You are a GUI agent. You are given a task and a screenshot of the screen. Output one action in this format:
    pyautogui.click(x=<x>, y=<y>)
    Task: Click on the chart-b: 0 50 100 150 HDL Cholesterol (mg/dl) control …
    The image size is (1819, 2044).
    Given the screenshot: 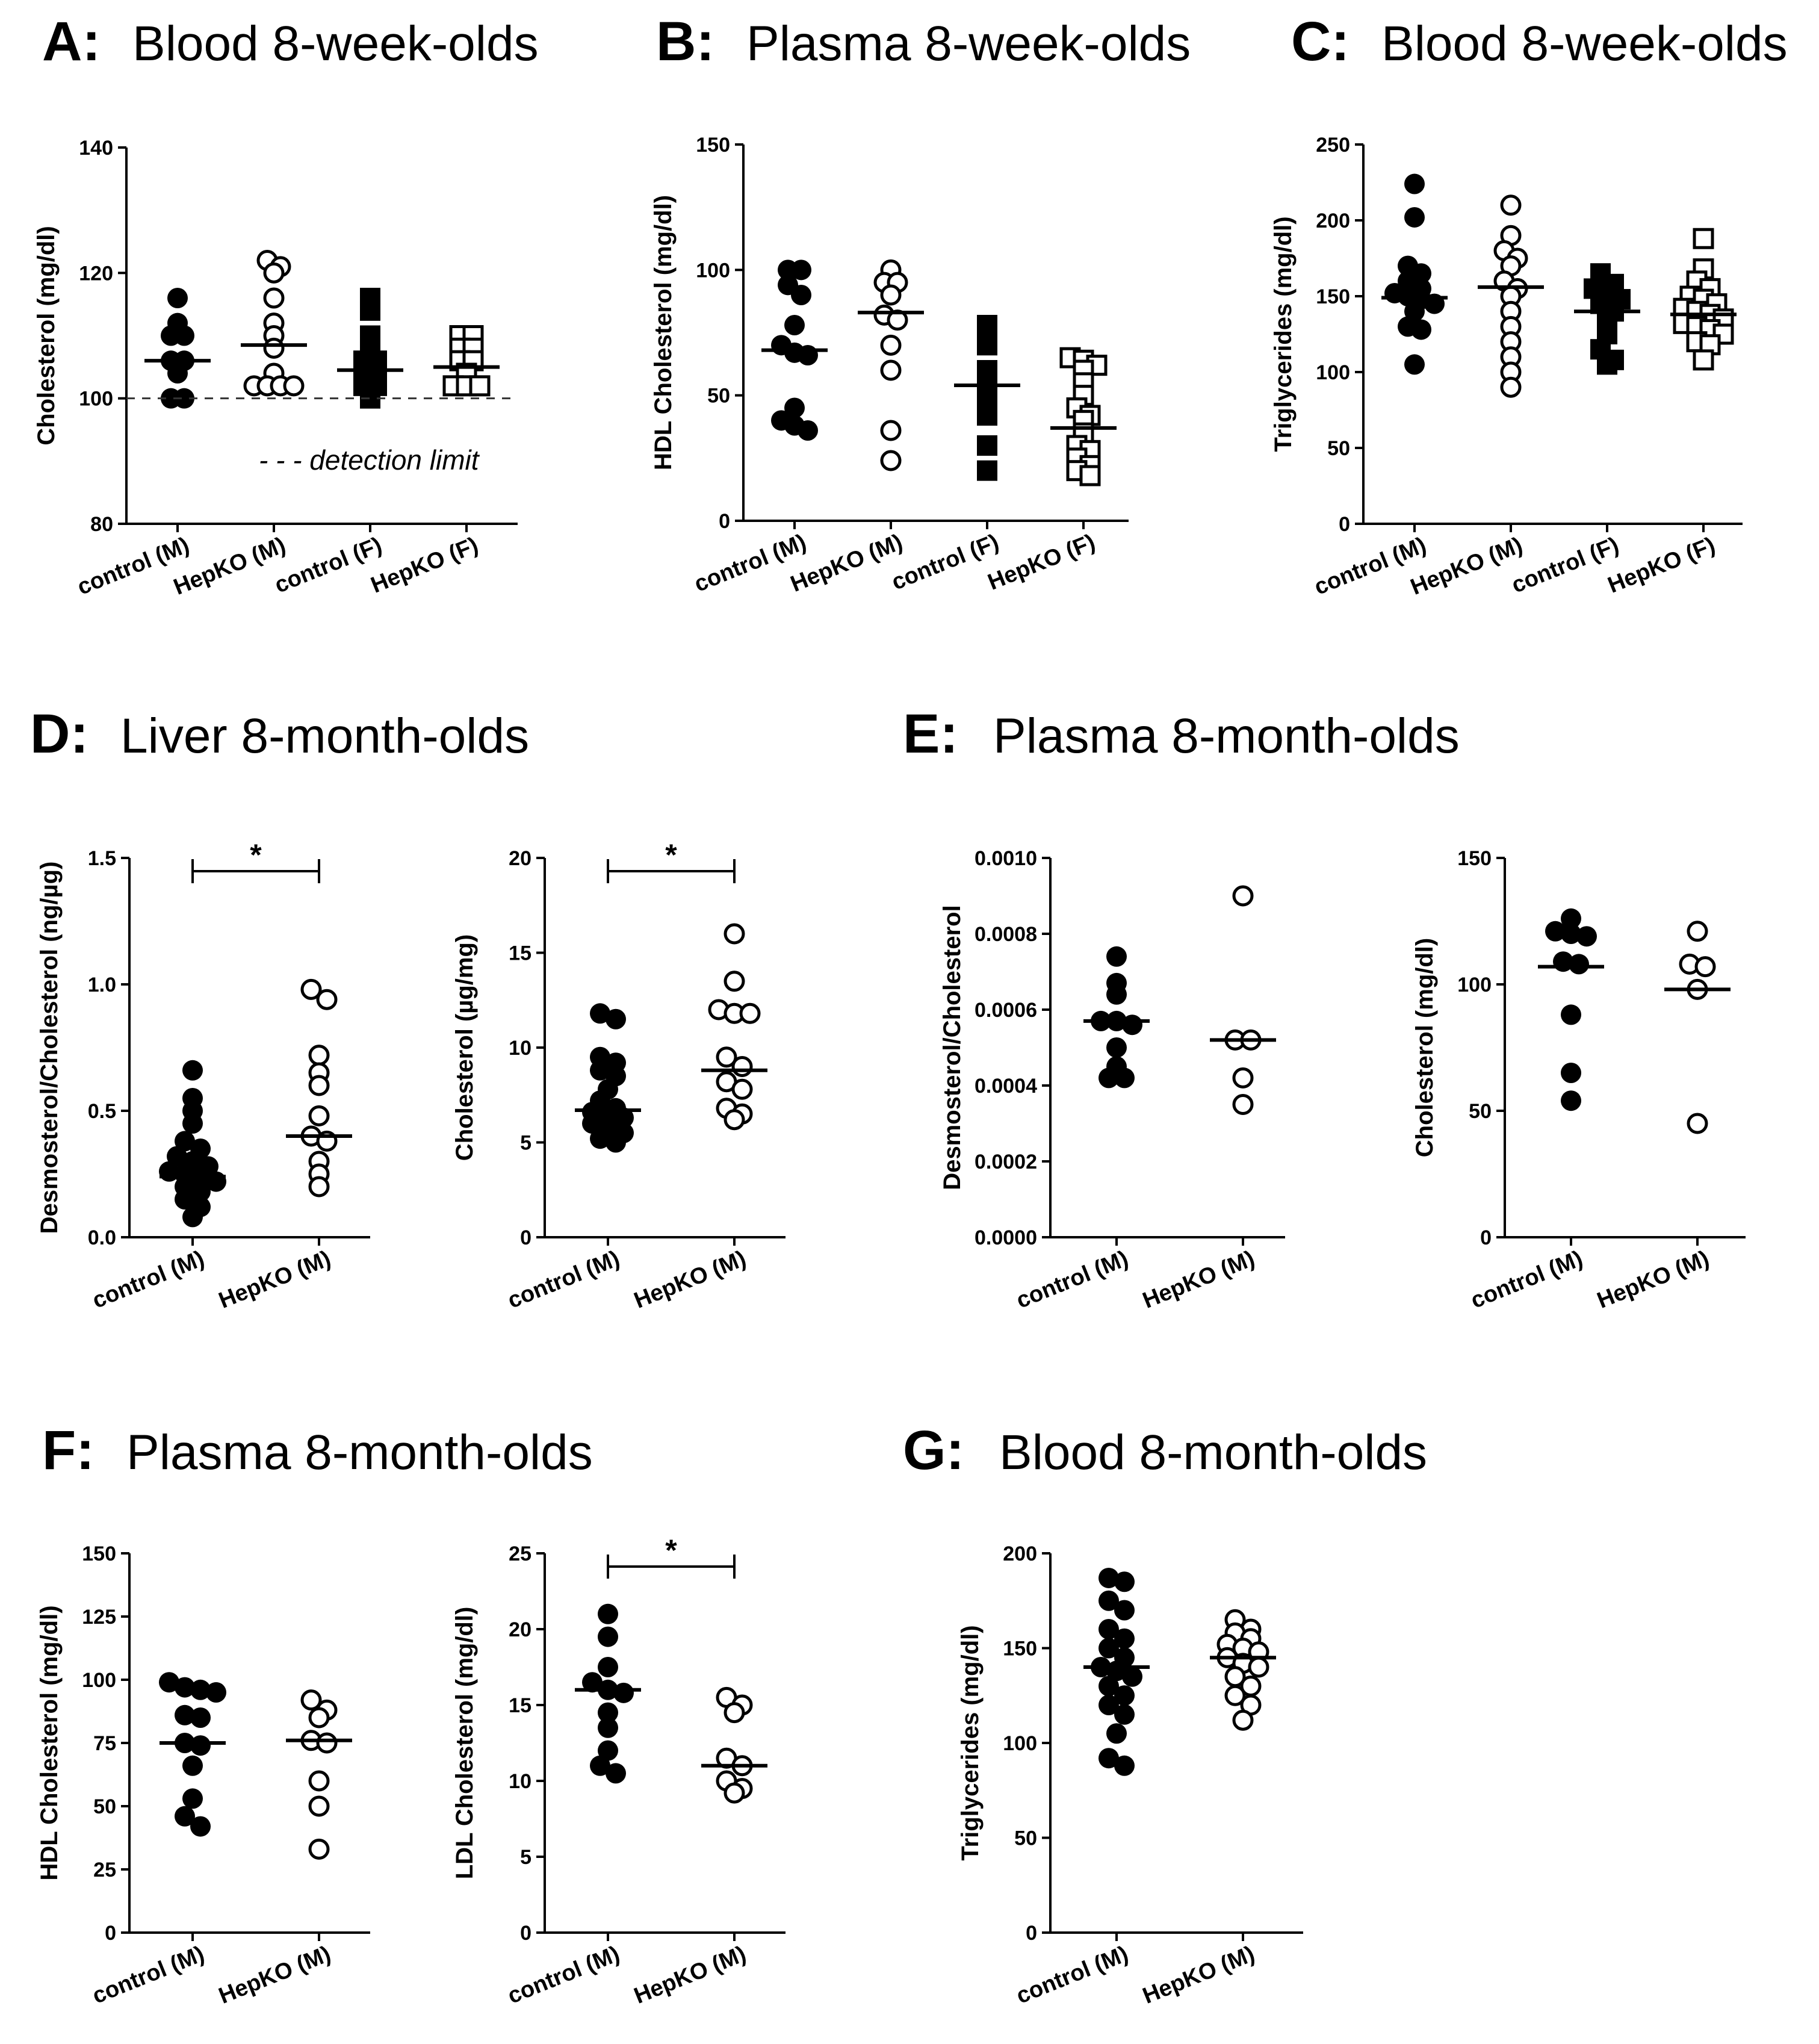 What is the action you would take?
    pyautogui.click(x=889, y=366)
    